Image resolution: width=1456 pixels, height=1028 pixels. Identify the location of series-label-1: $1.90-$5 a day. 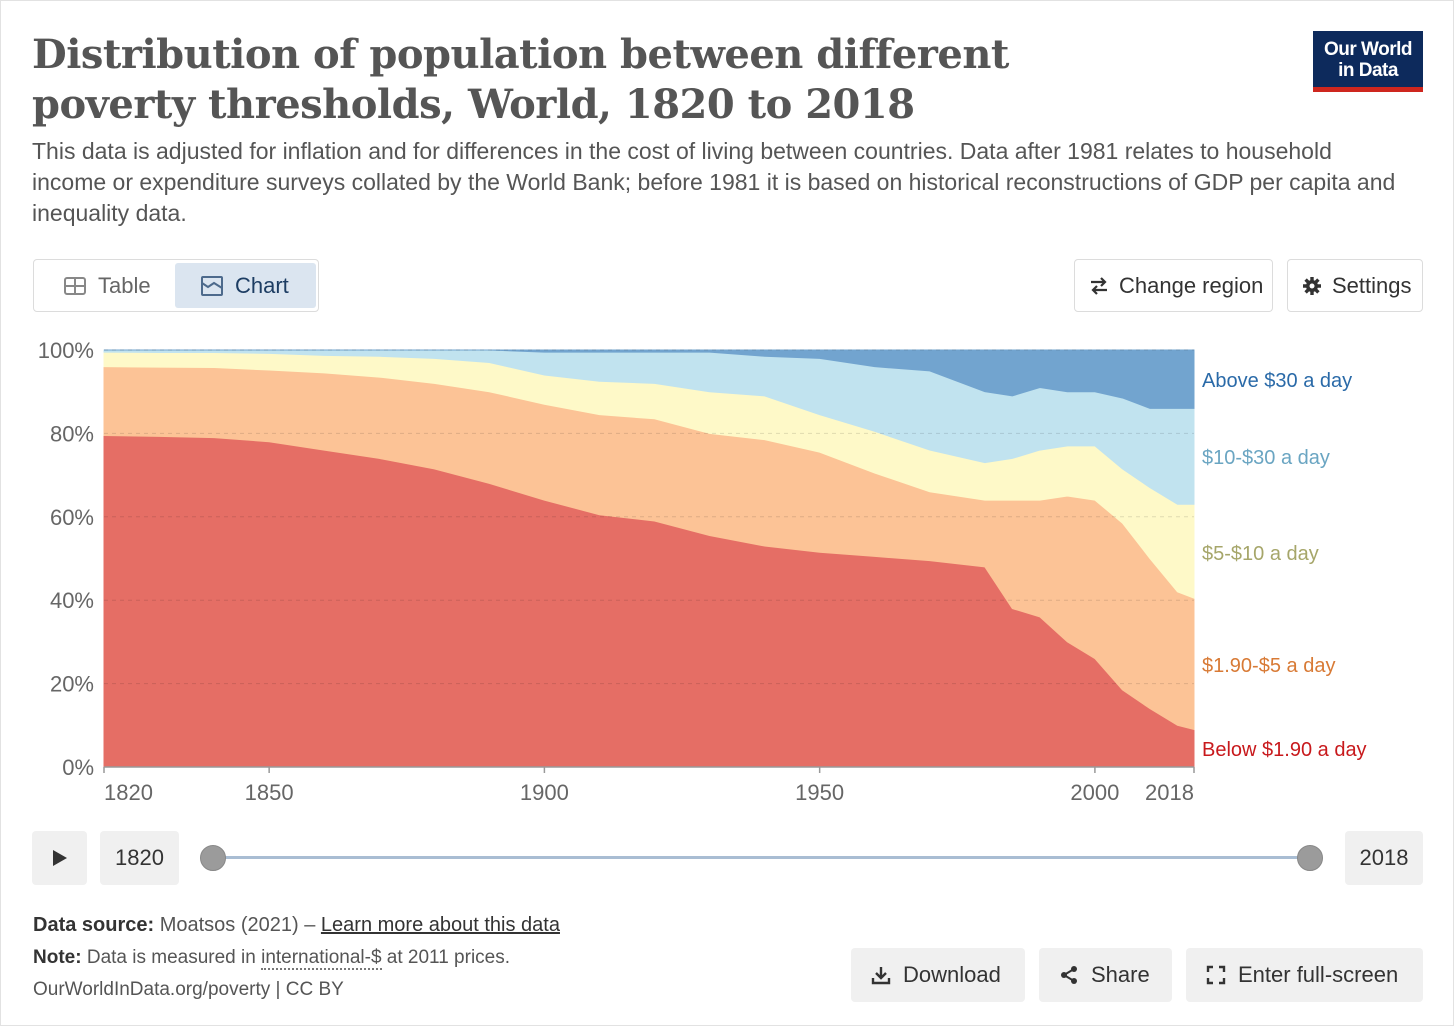
(1268, 666).